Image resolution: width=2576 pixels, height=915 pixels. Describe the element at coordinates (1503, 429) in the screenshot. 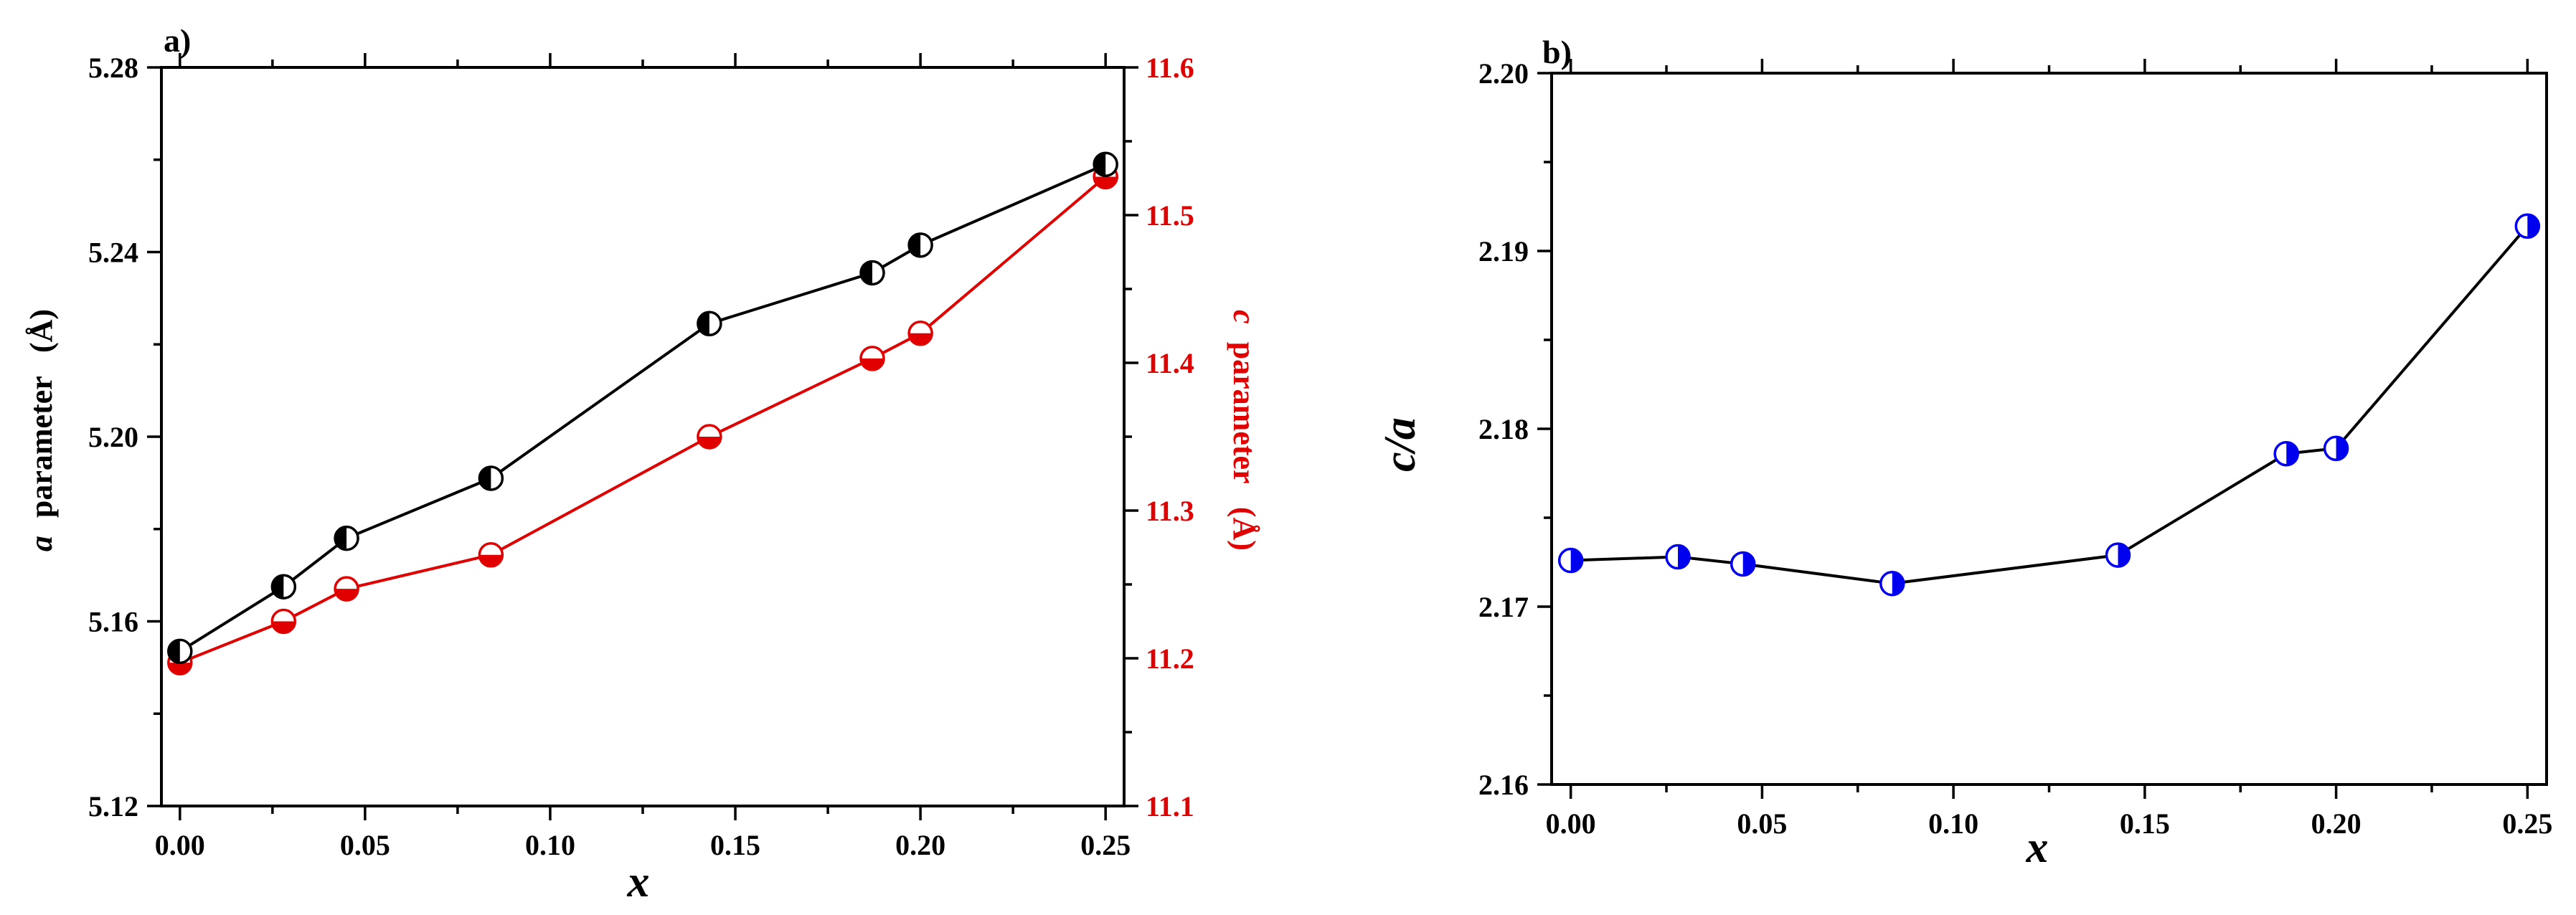

I see `y-tick-label-b: 2.18` at that location.